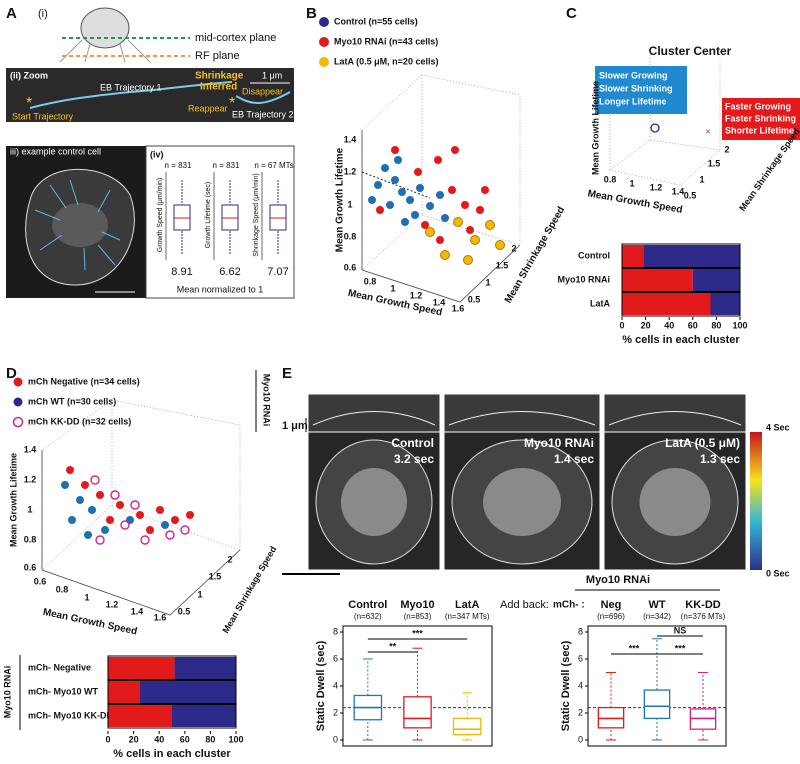  I want to click on scatter-points, so click(127, 505).